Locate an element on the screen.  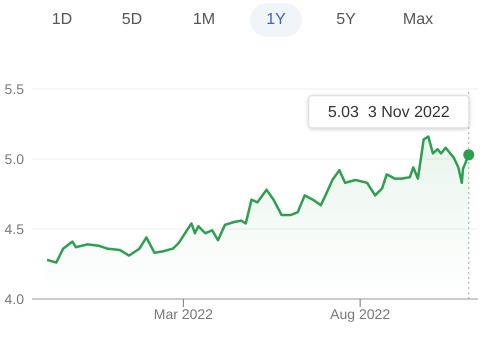
x-tick-label: Aug 2022 is located at coordinates (360, 314).